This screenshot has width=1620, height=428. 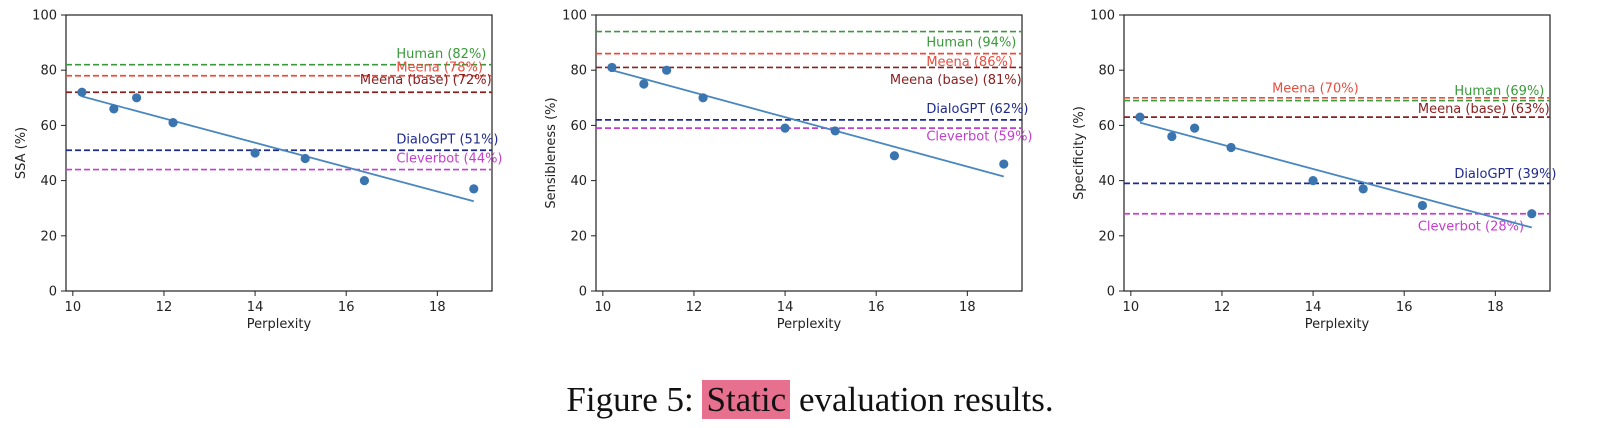 What do you see at coordinates (21, 153) in the screenshot?
I see `y-axis-label: SSA (%)` at bounding box center [21, 153].